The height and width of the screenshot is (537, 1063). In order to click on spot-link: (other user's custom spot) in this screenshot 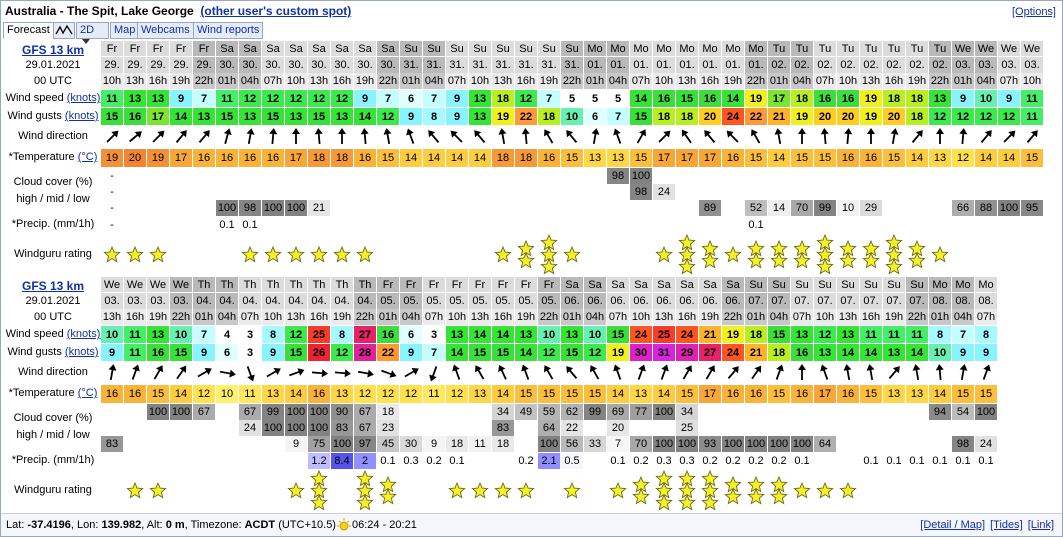, I will do `click(276, 11)`.